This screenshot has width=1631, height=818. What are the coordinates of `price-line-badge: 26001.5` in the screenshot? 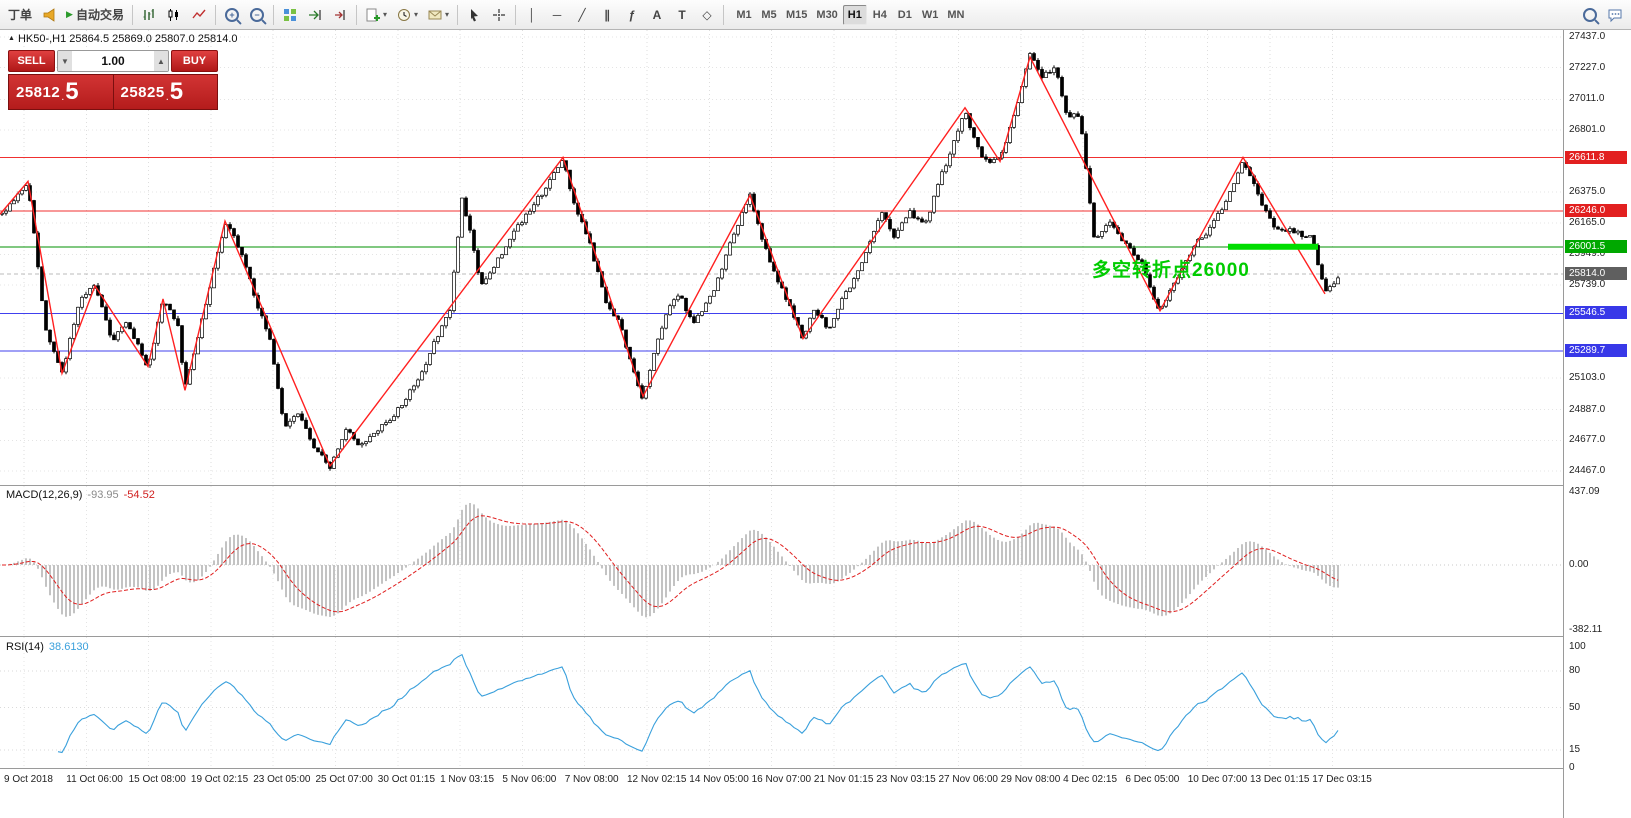 It's located at (1596, 246).